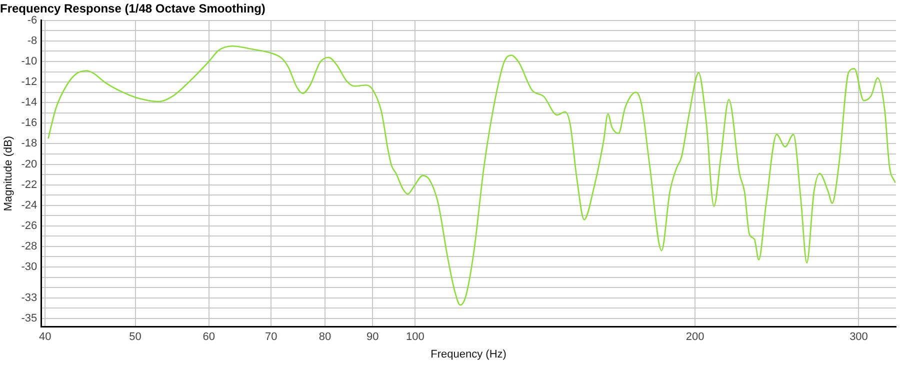 Image resolution: width=912 pixels, height=369 pixels. What do you see at coordinates (29, 318) in the screenshot?
I see `y-tick-label: -35` at bounding box center [29, 318].